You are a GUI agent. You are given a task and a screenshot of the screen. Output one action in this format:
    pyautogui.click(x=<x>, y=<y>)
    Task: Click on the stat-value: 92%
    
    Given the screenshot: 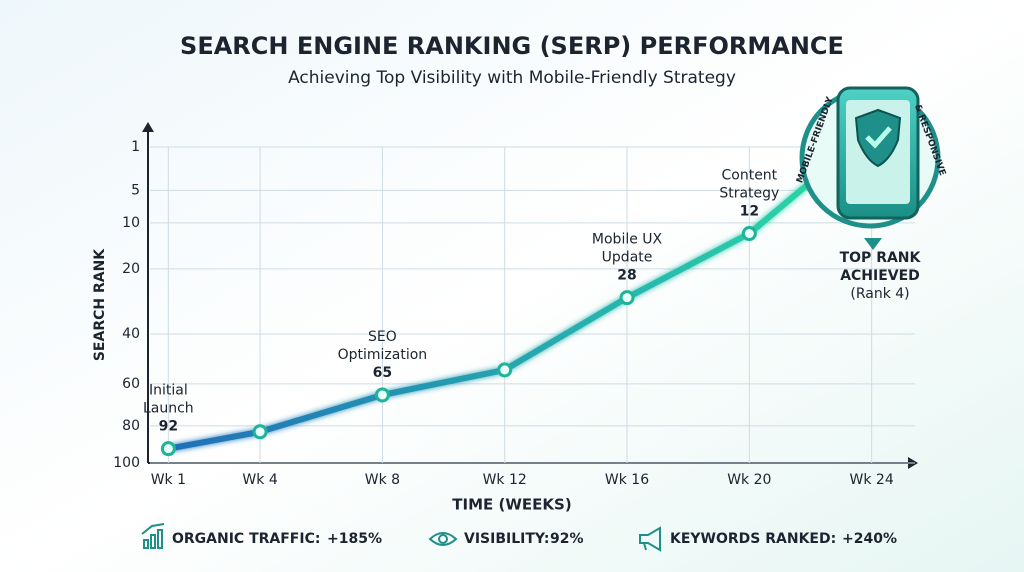 What is the action you would take?
    pyautogui.click(x=567, y=539)
    